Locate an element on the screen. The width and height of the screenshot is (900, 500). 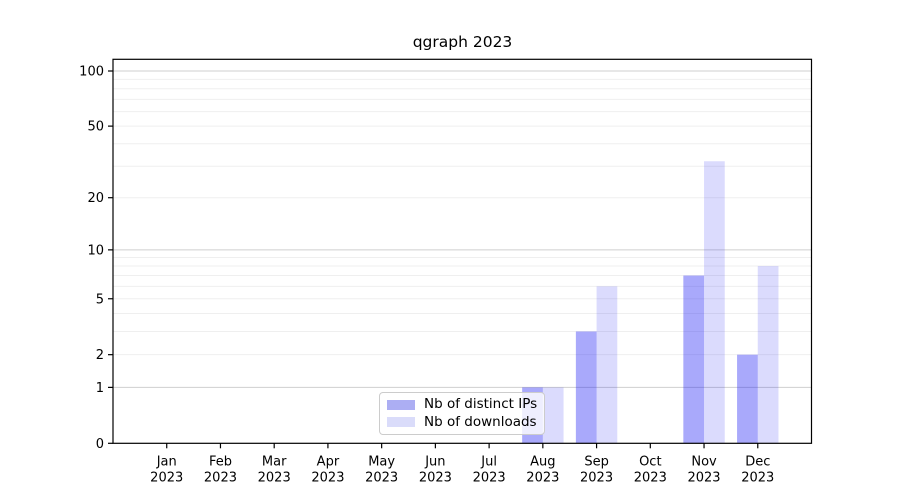
y-tick-label: 2 is located at coordinates (100, 355).